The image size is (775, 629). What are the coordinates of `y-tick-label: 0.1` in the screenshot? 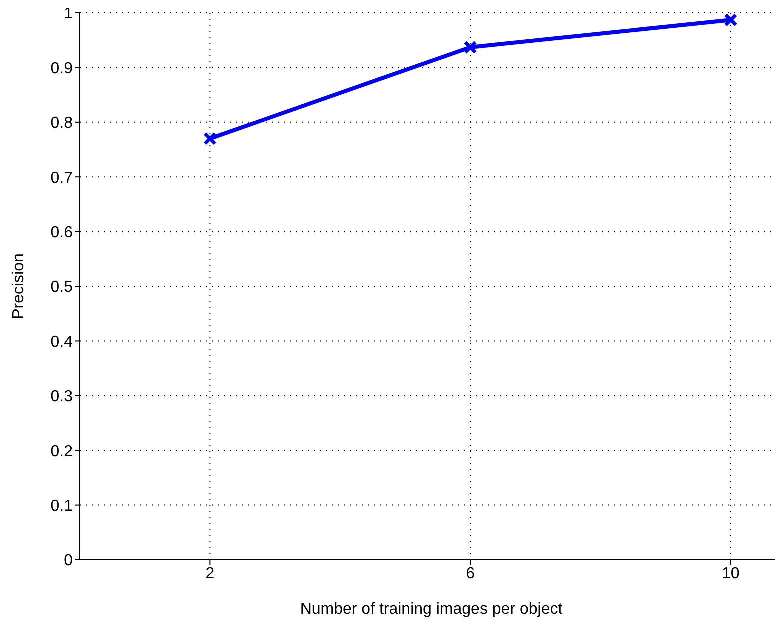 It's located at (62, 506).